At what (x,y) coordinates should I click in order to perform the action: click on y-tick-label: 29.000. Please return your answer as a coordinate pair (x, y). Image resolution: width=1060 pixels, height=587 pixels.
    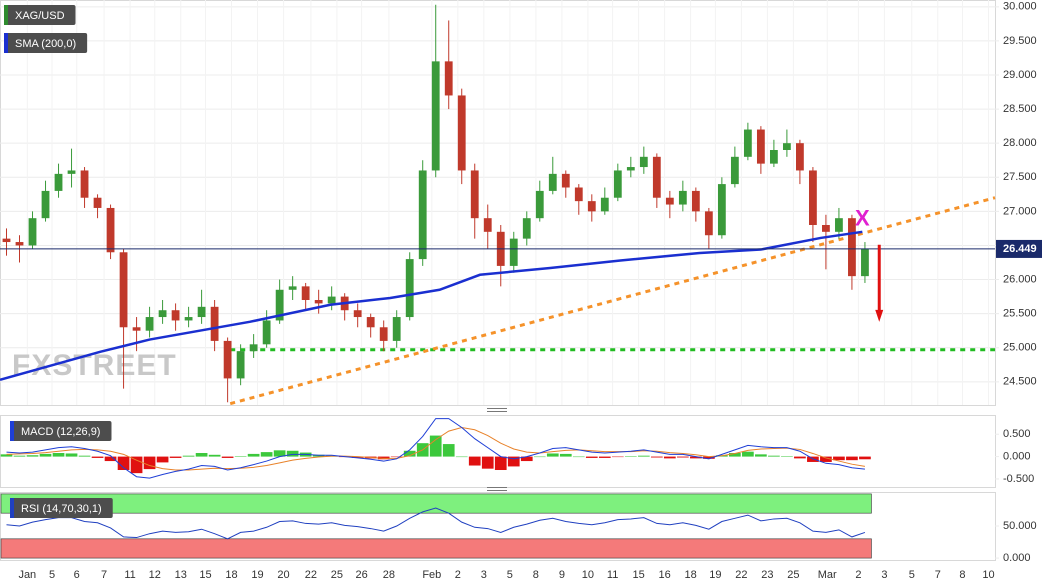
    Looking at the image, I should click on (1020, 75).